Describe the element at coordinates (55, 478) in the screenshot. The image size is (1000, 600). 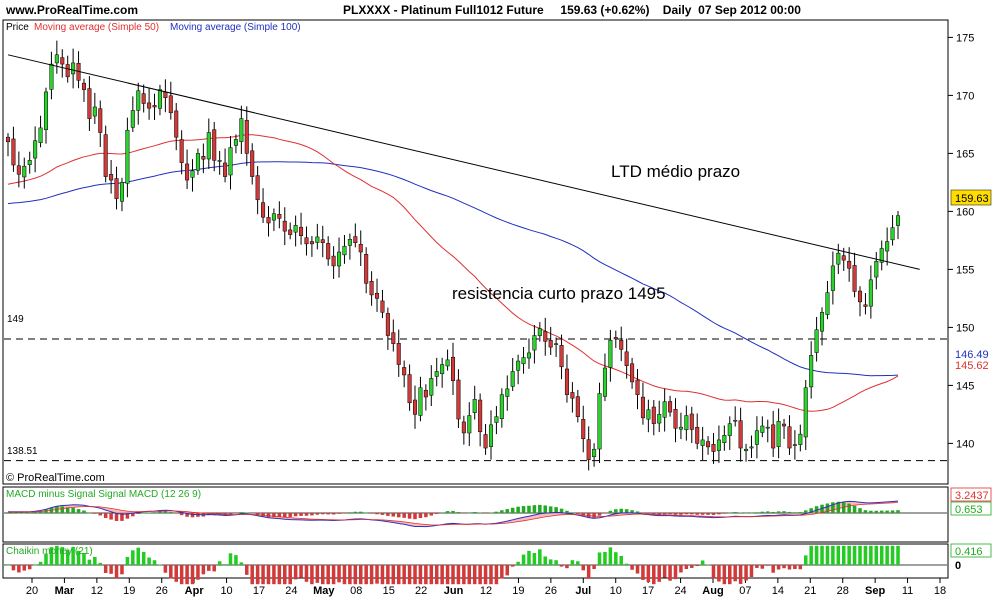
I see `watermark: © ProRealTime.com` at that location.